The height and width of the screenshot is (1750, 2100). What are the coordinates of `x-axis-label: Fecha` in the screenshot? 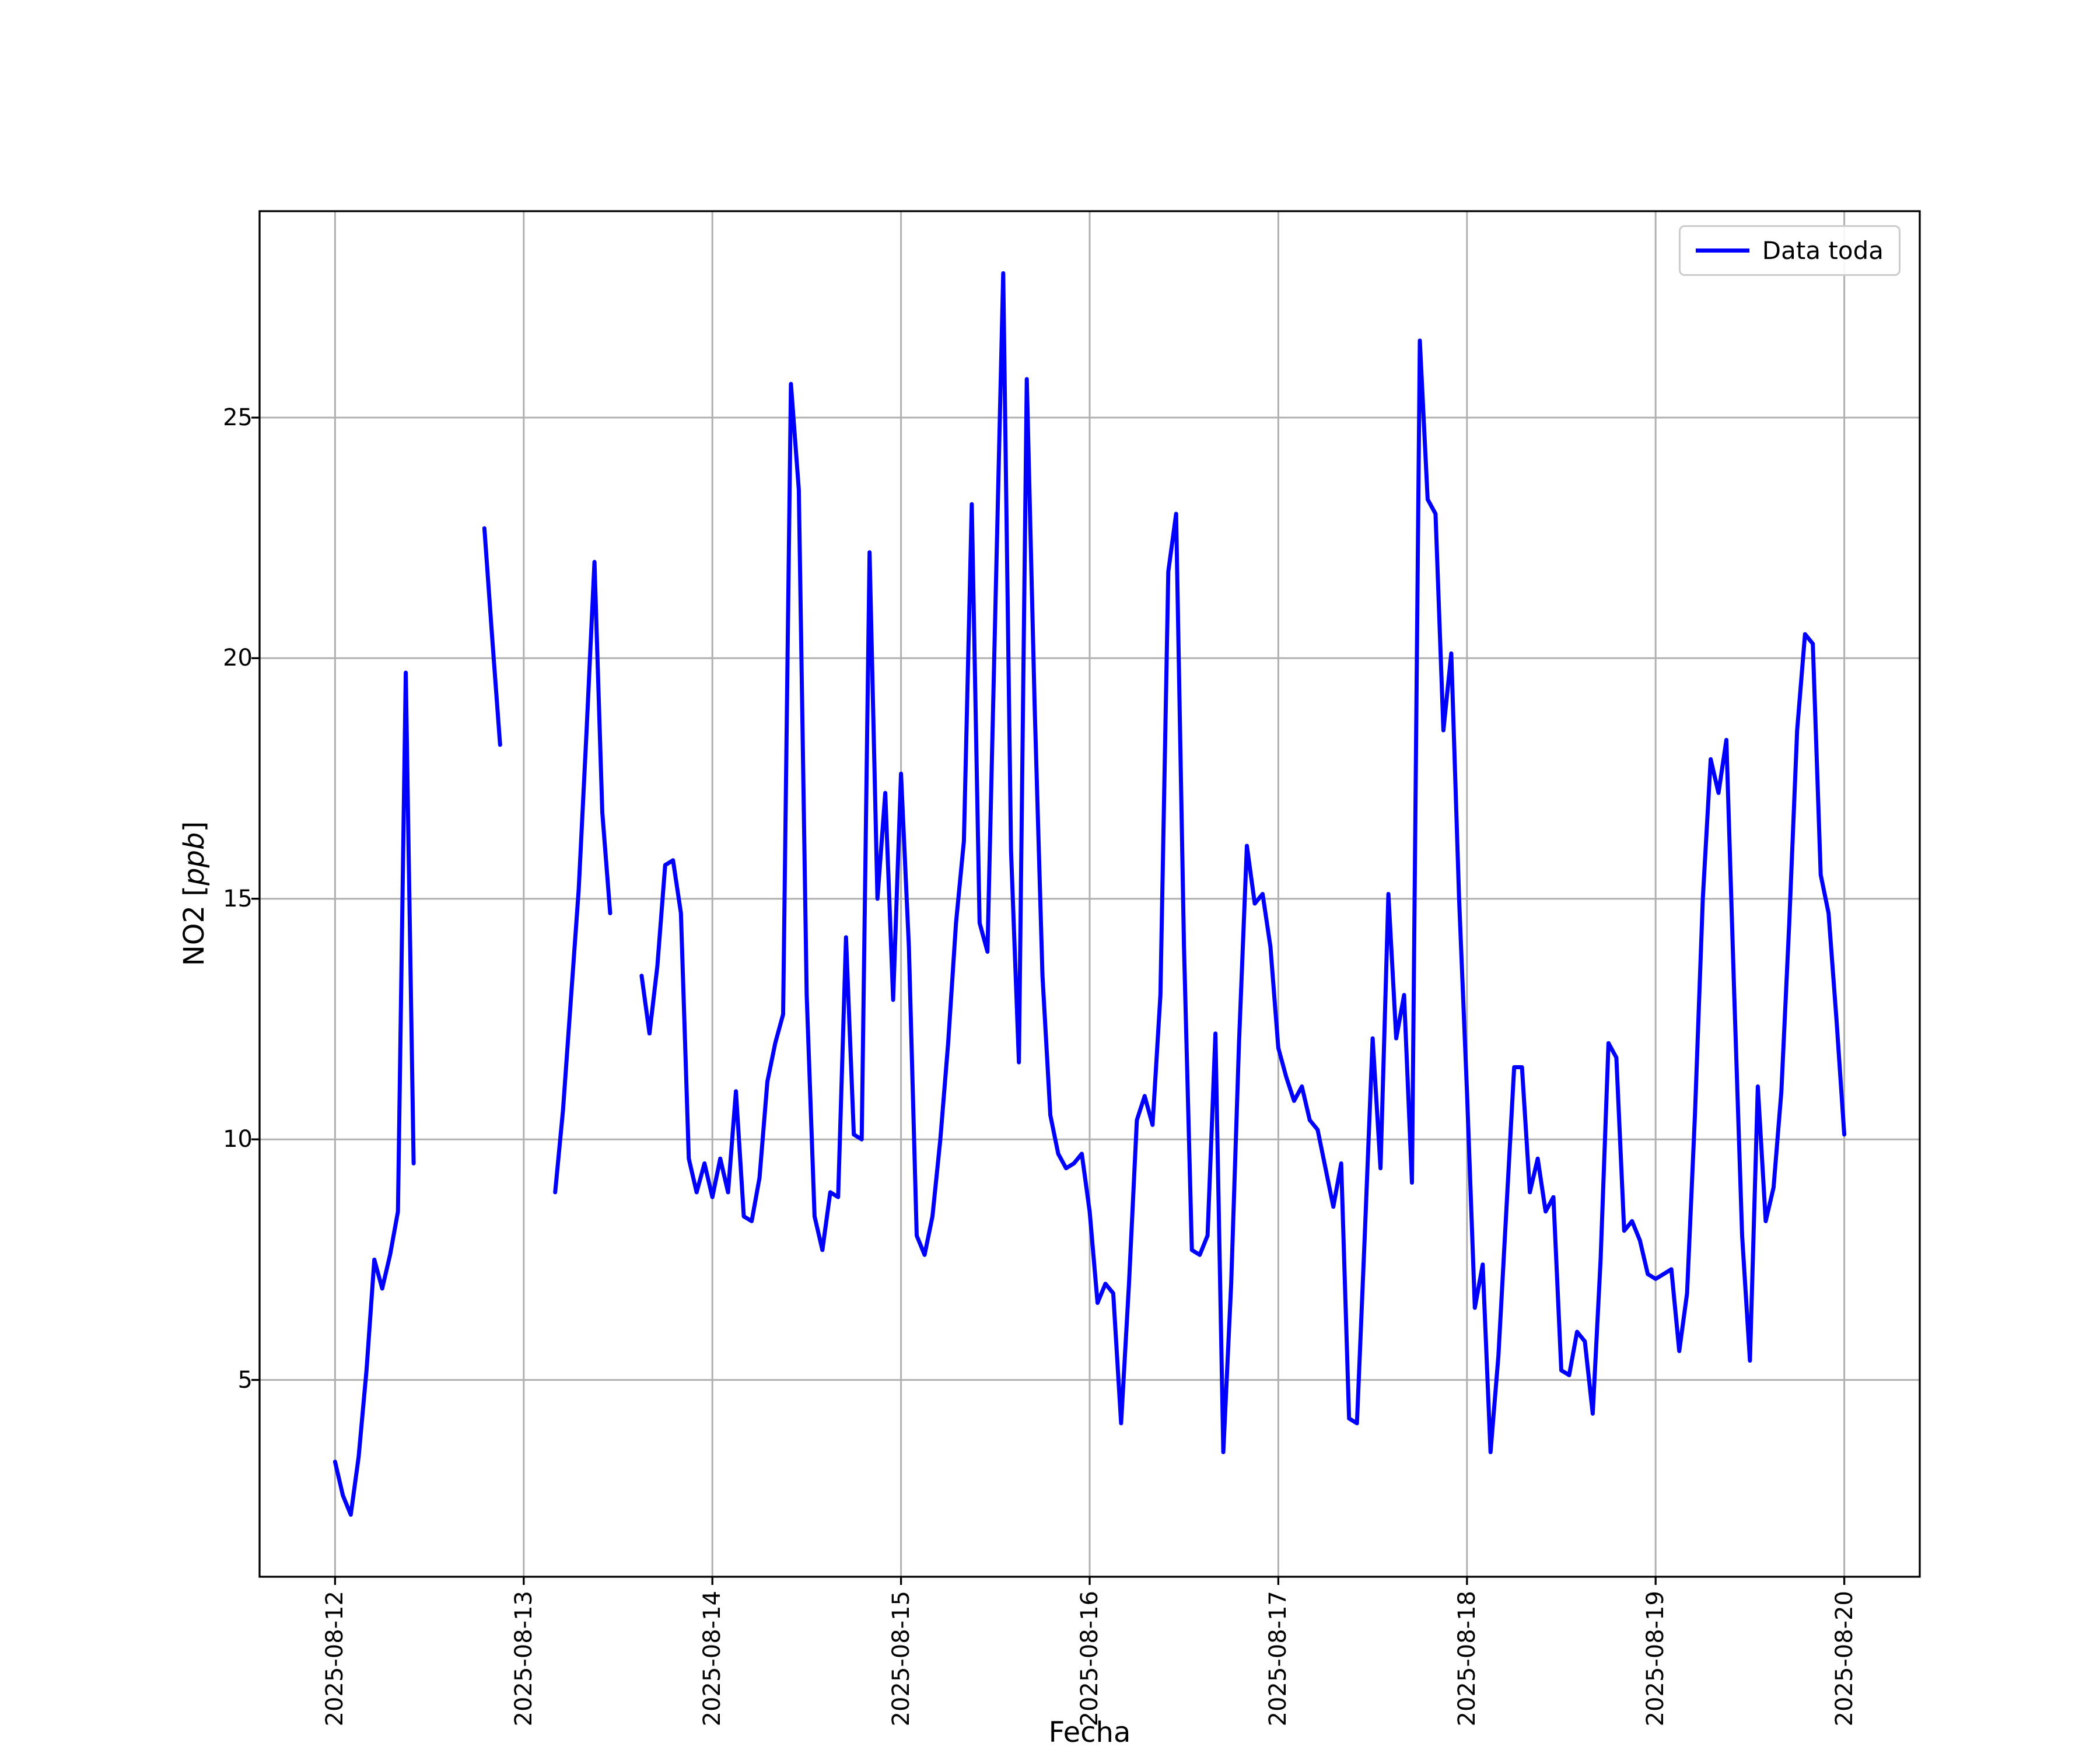 It's located at (1089, 1732).